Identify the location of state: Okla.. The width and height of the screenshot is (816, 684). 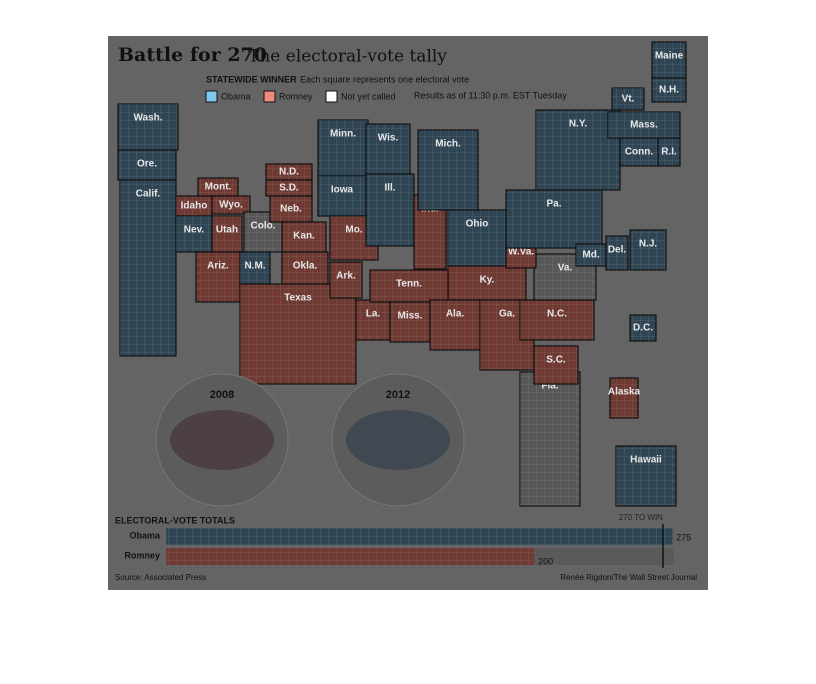
(305, 268).